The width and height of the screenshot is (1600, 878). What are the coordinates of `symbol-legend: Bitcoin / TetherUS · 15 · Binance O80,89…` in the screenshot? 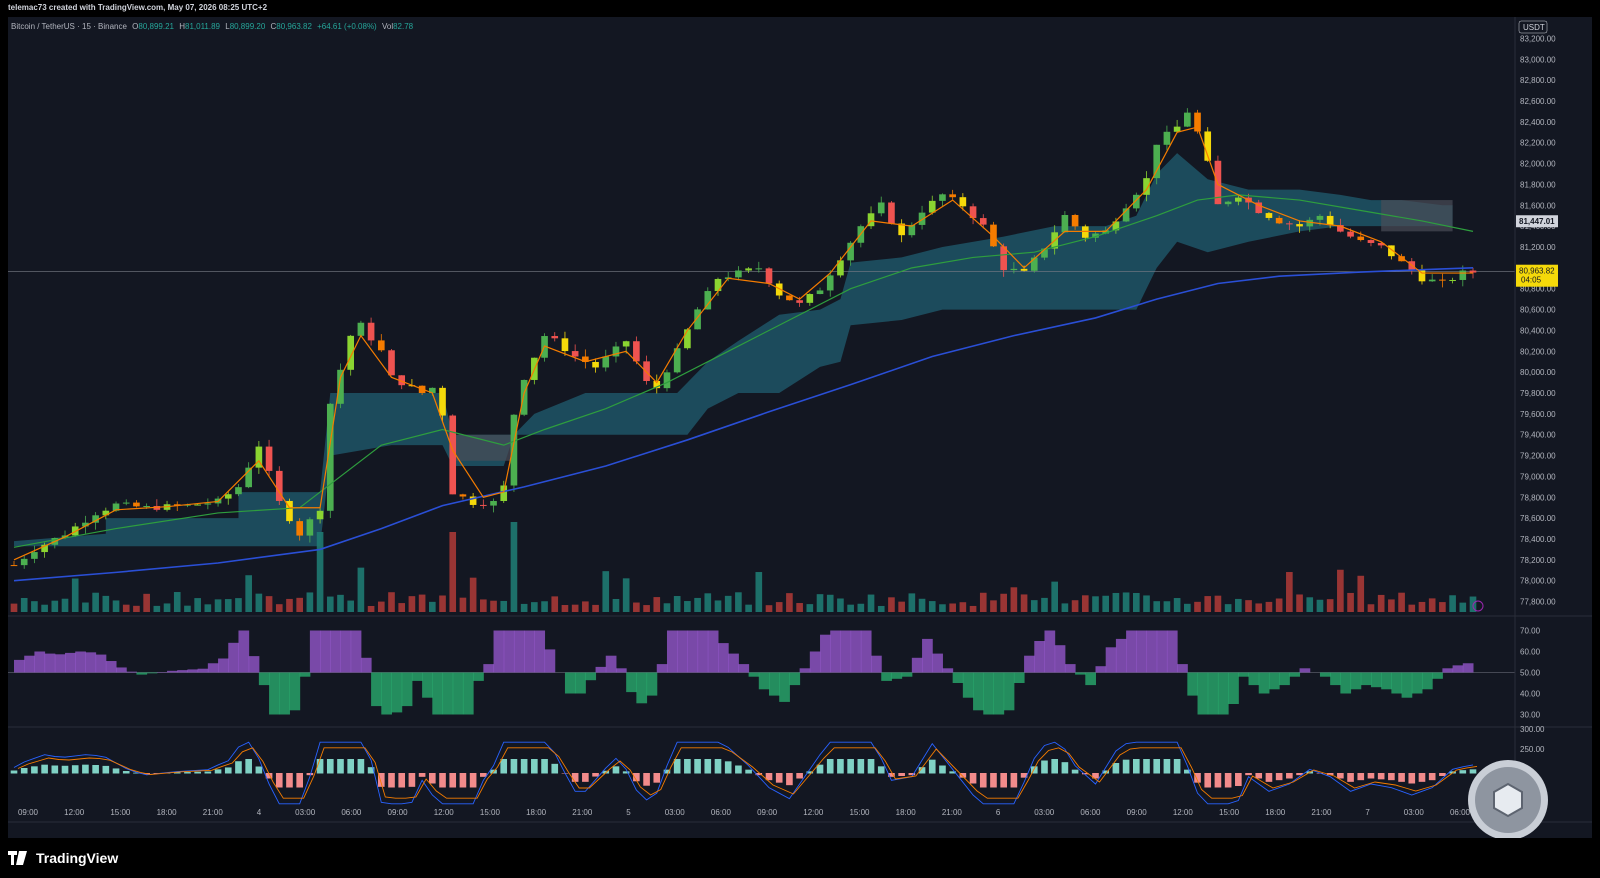 It's located at (212, 26).